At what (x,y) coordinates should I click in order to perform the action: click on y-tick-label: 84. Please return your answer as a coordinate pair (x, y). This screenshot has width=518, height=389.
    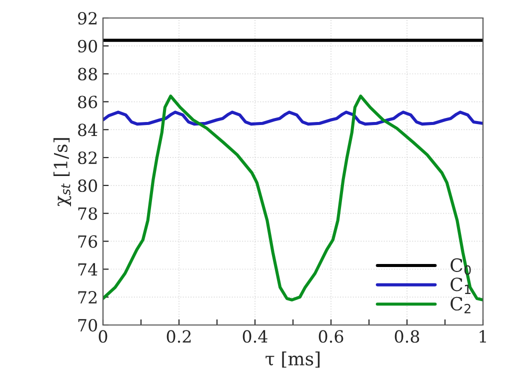
    Looking at the image, I should click on (88, 130).